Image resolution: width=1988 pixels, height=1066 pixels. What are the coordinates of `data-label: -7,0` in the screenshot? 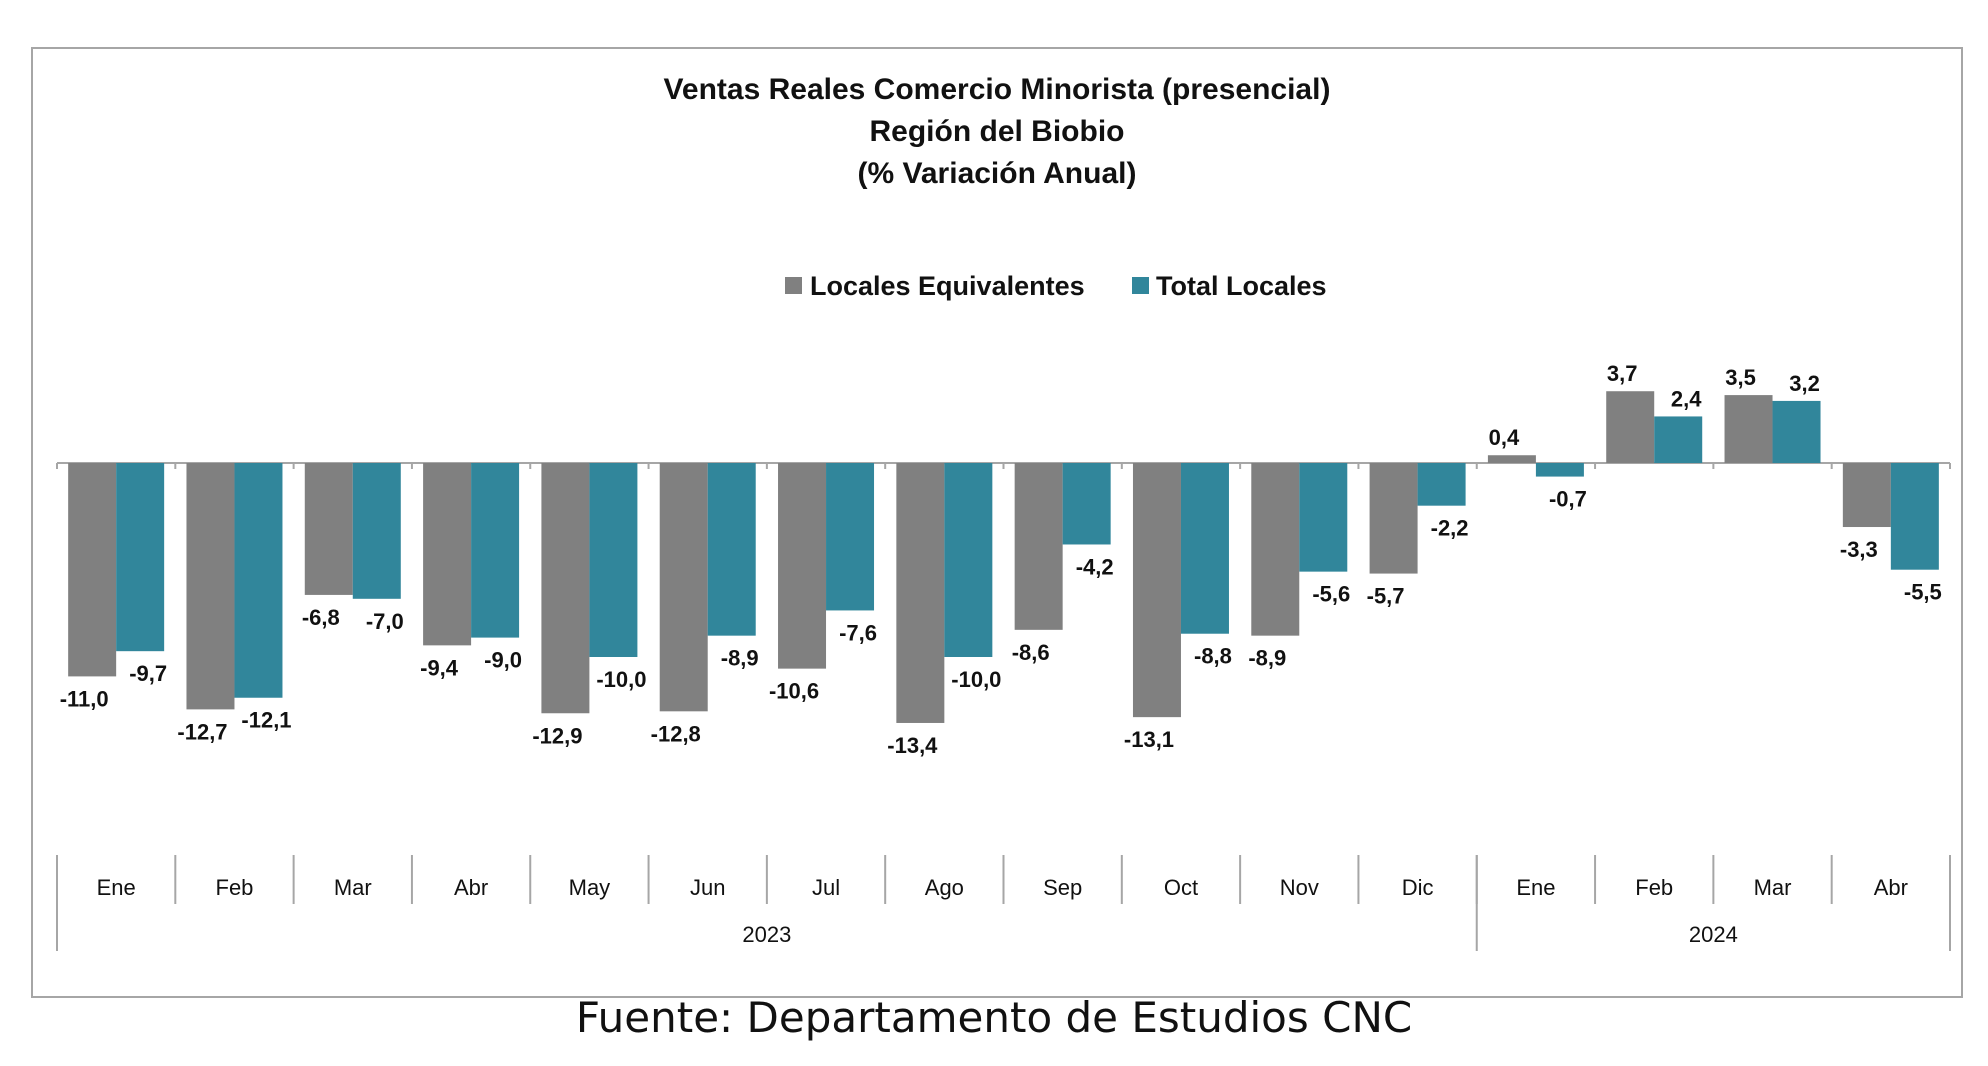 It's located at (385, 621).